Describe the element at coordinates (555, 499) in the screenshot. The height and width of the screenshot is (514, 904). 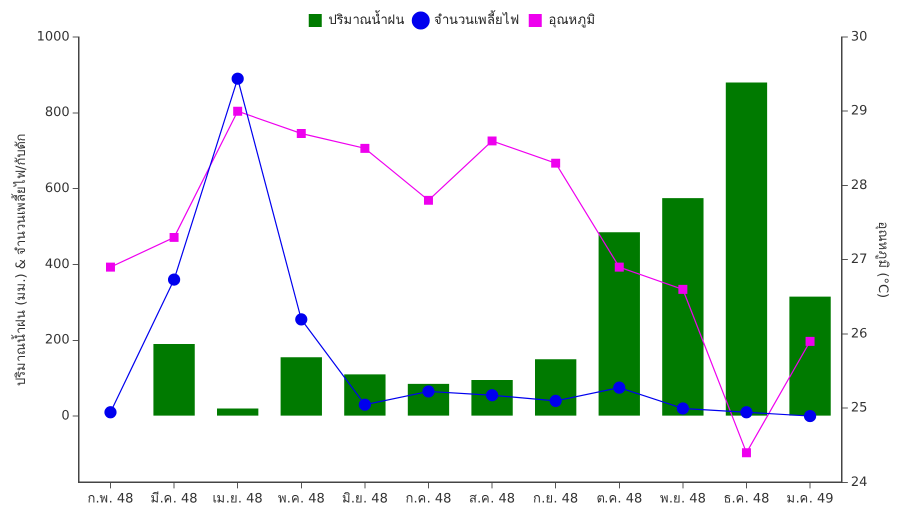
I see `x-tick-label: ก.ย. 48` at that location.